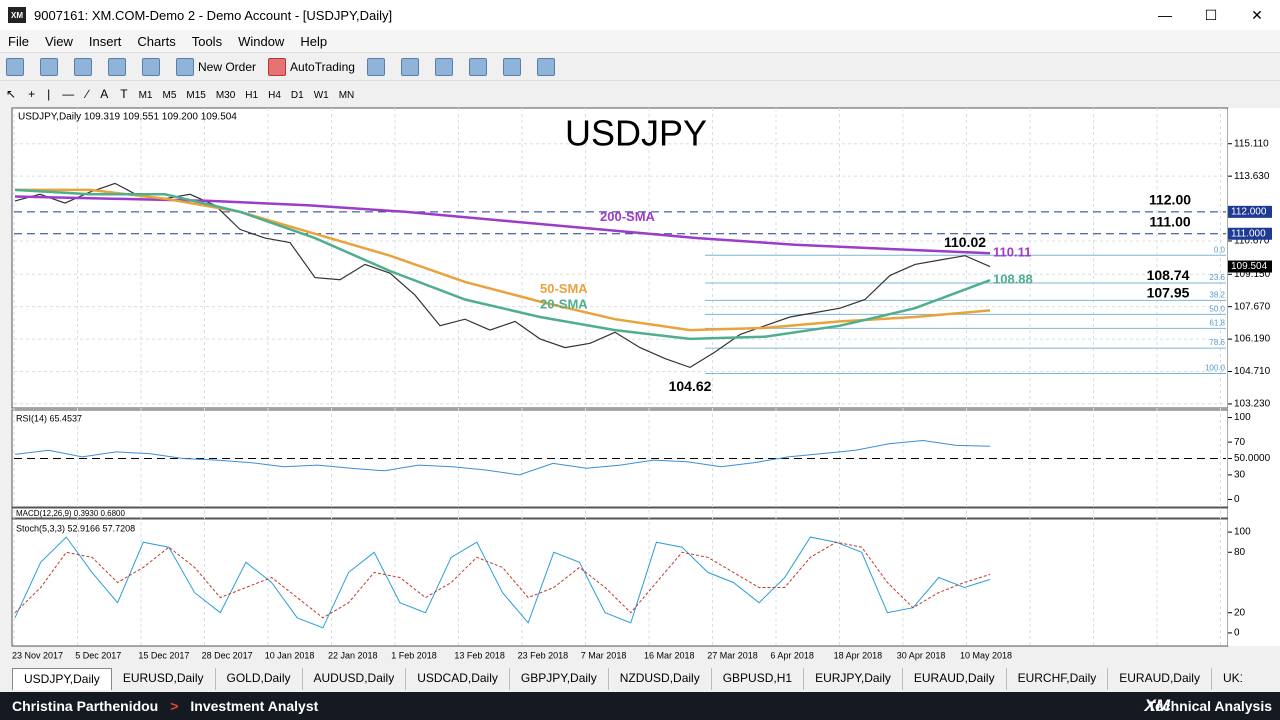  What do you see at coordinates (17, 67) in the screenshot?
I see `new-chart-button` at bounding box center [17, 67].